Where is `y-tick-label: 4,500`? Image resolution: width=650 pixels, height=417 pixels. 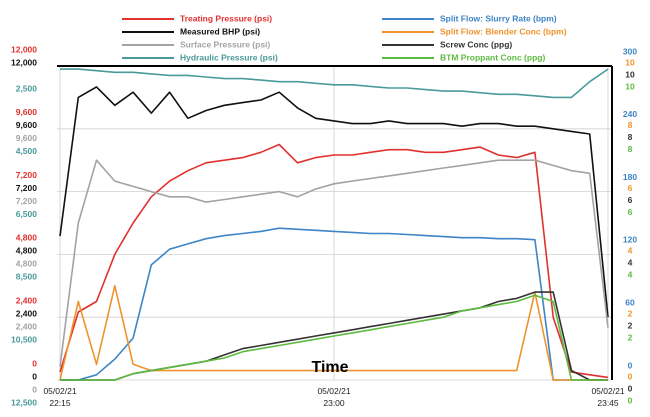 y-tick-label: 4,500 is located at coordinates (27, 151).